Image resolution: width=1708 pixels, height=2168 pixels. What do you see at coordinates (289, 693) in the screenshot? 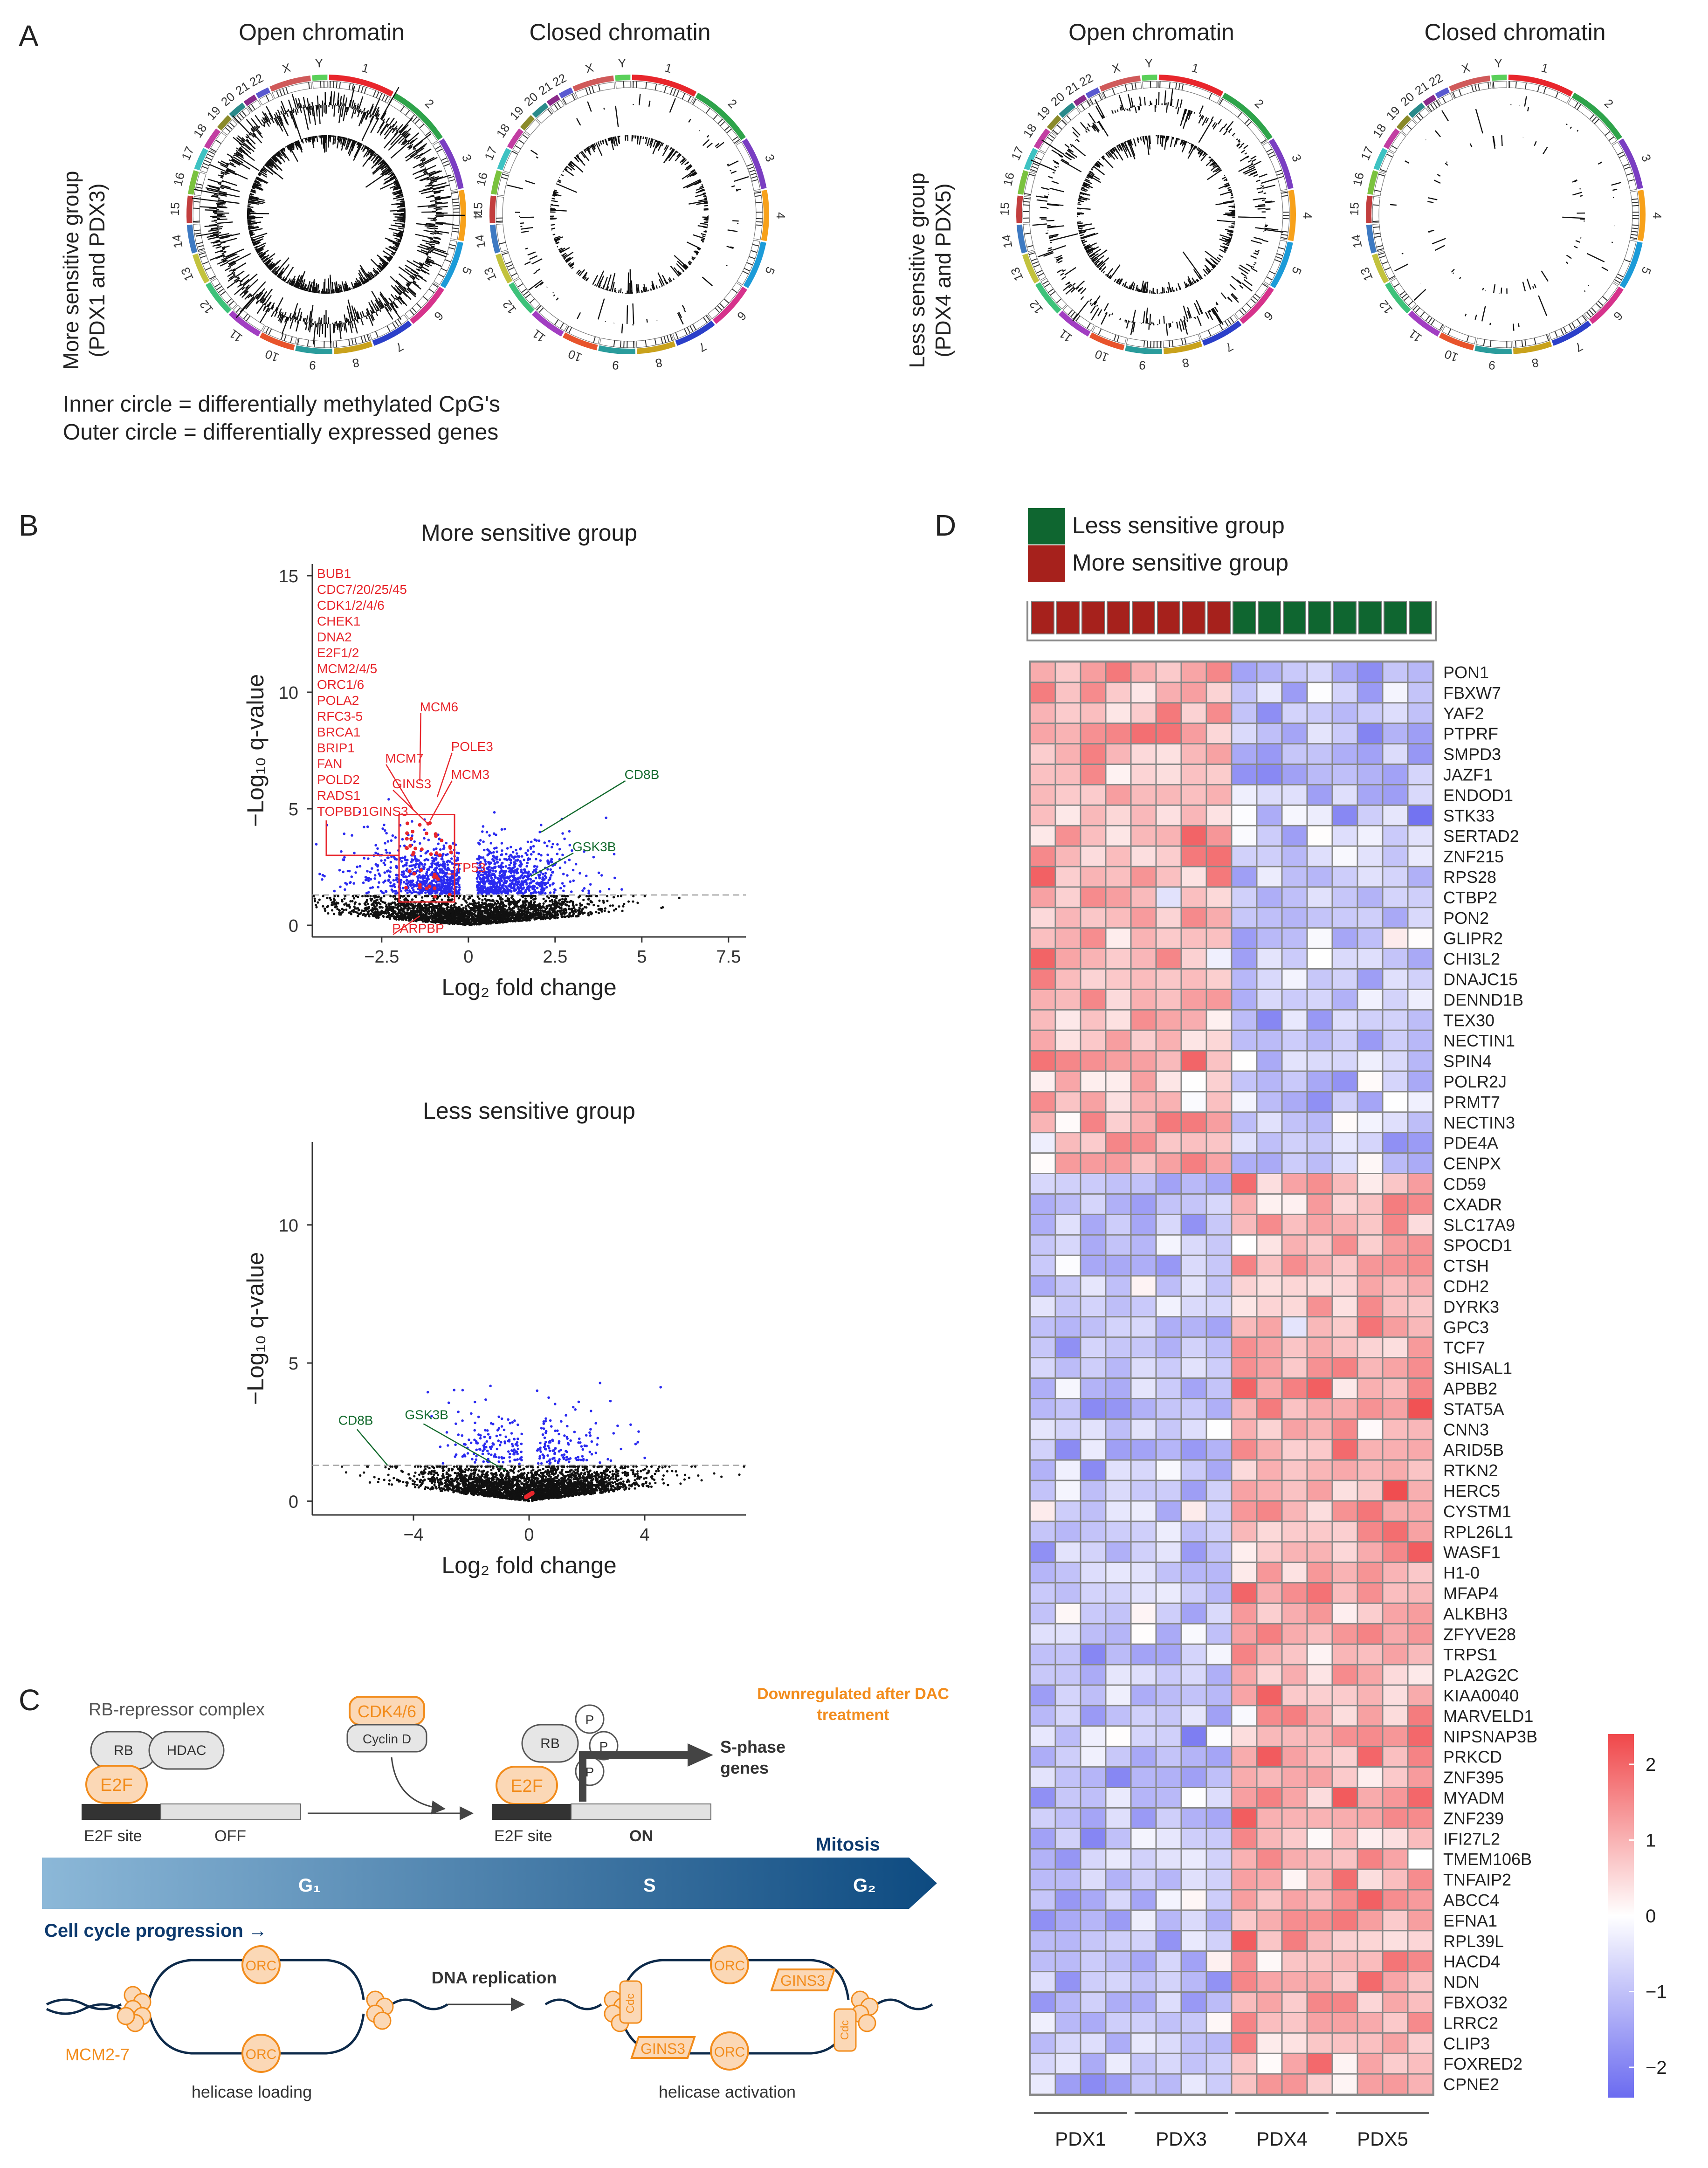
I see `y-tick-label: 10` at bounding box center [289, 693].